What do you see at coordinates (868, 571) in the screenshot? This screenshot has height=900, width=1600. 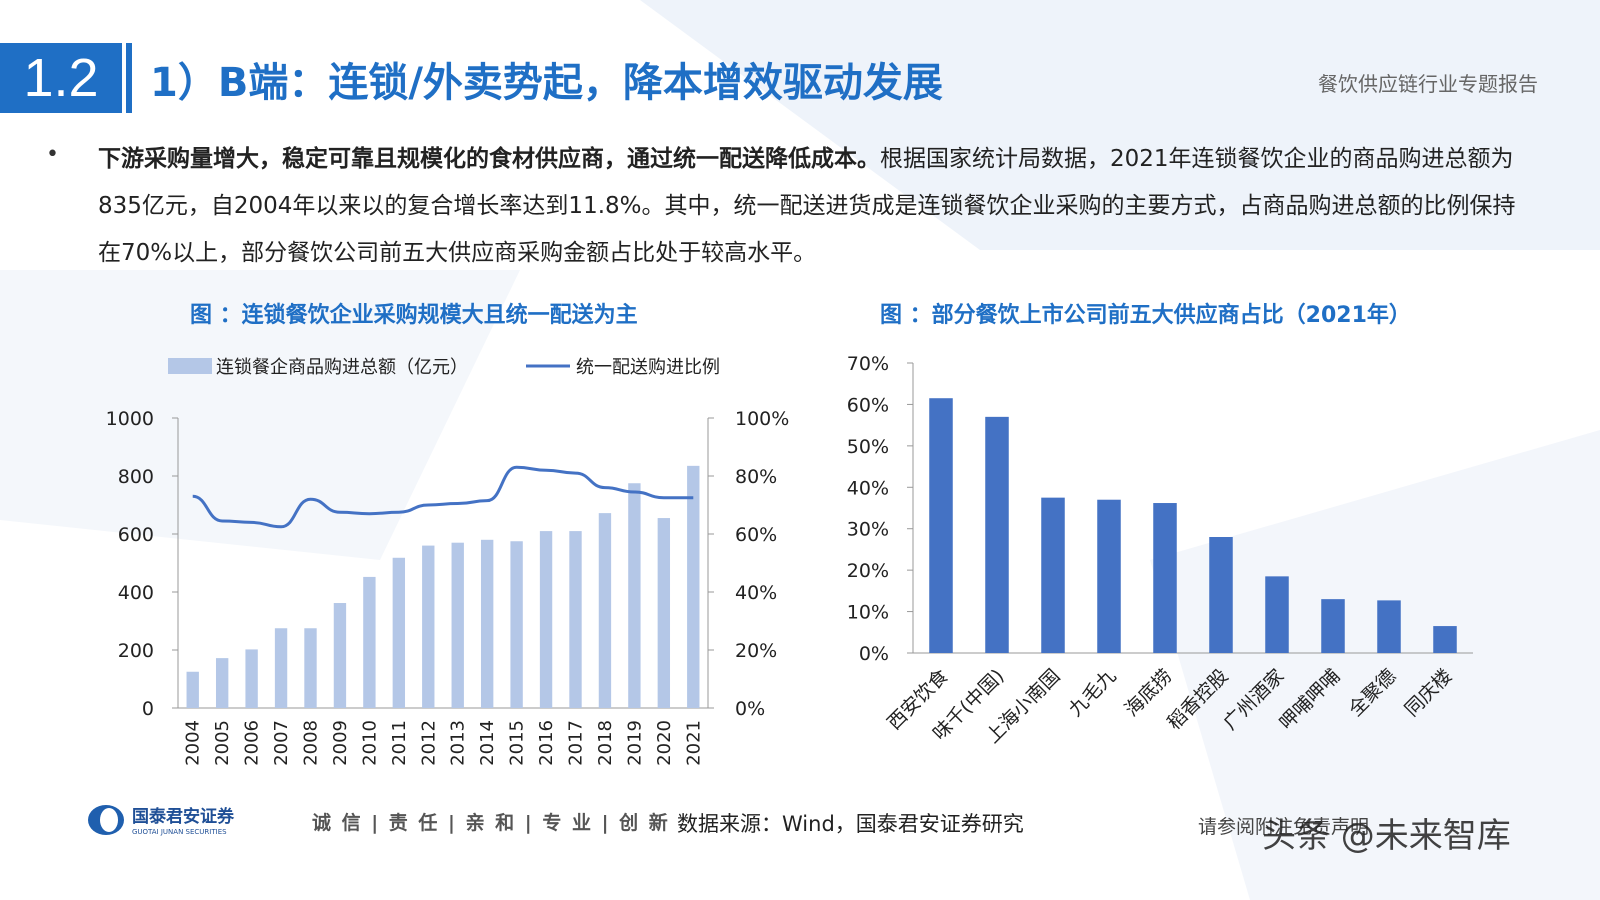 I see `chart2-y-tick-label: 20%` at bounding box center [868, 571].